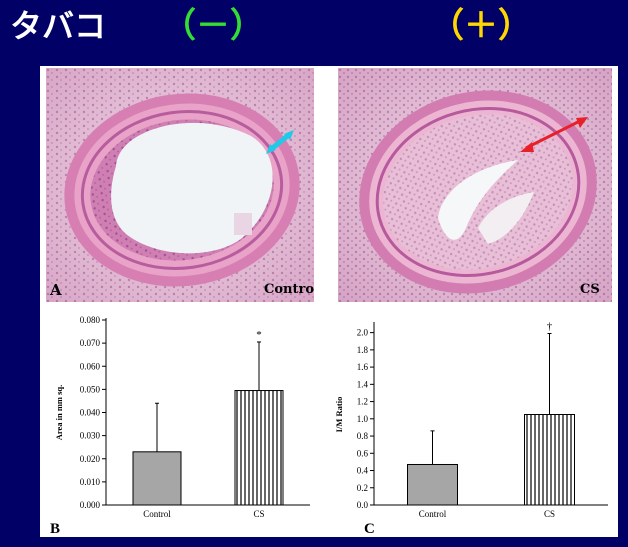 Image resolution: width=628 pixels, height=547 pixels. I want to click on y-tick-label: 0.2, so click(362, 488).